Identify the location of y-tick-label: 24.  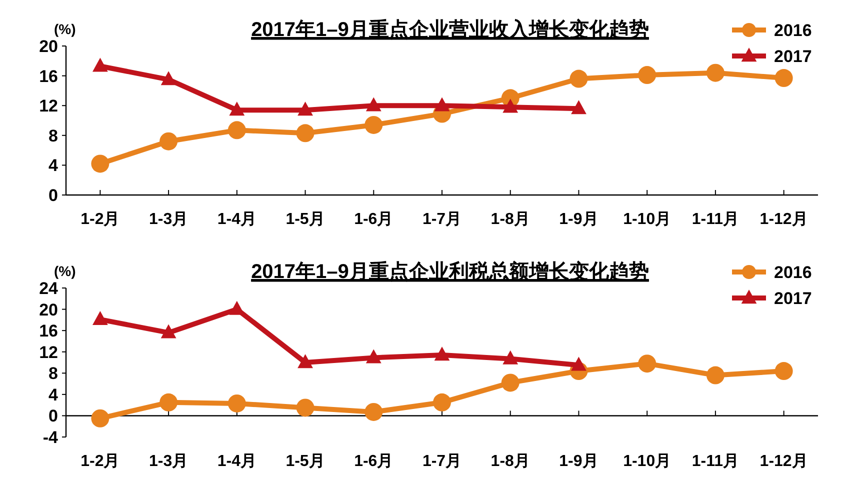
(49, 288).